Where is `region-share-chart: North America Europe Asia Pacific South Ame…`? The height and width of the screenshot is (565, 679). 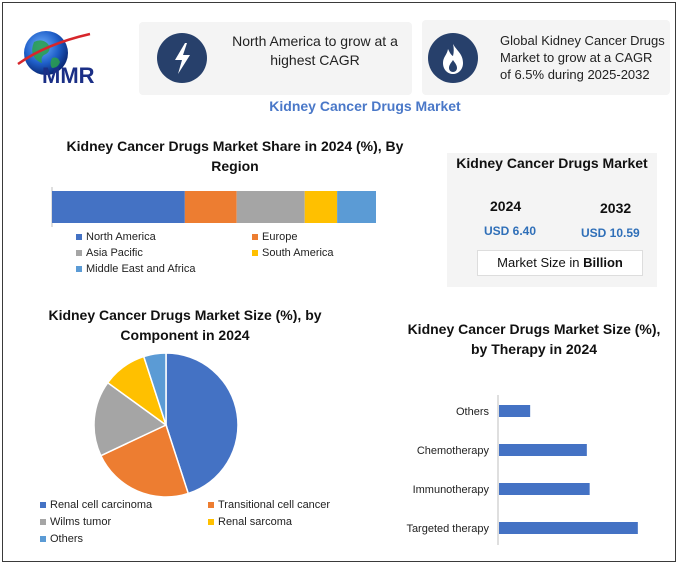 region-share-chart: North America Europe Asia Pacific South Ame… is located at coordinates (213, 231).